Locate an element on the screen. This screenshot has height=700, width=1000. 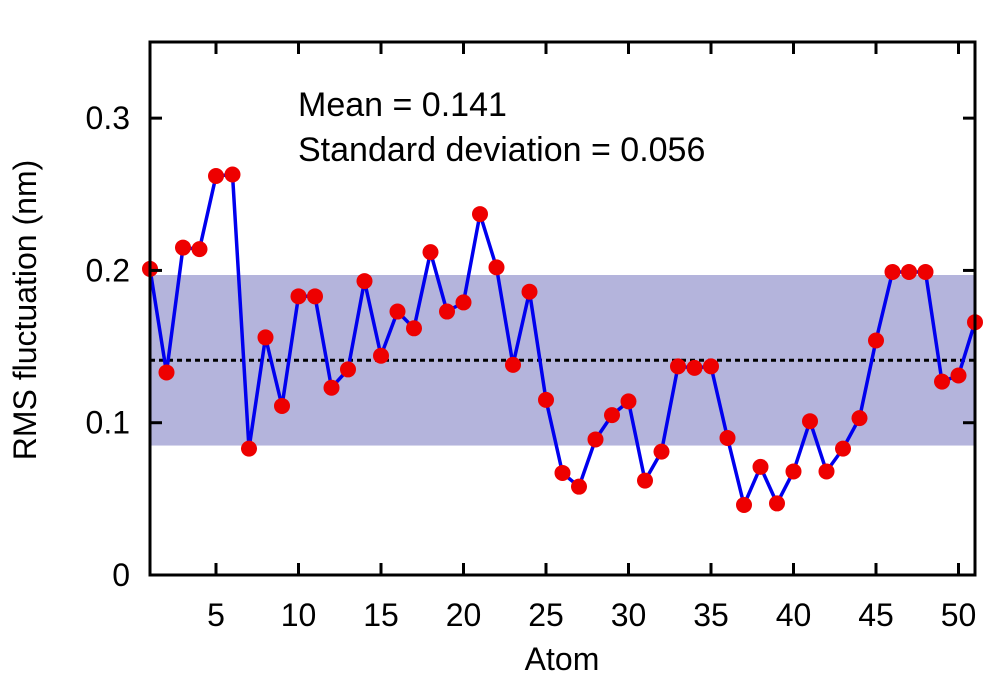
x-tick-label: 15 is located at coordinates (381, 615).